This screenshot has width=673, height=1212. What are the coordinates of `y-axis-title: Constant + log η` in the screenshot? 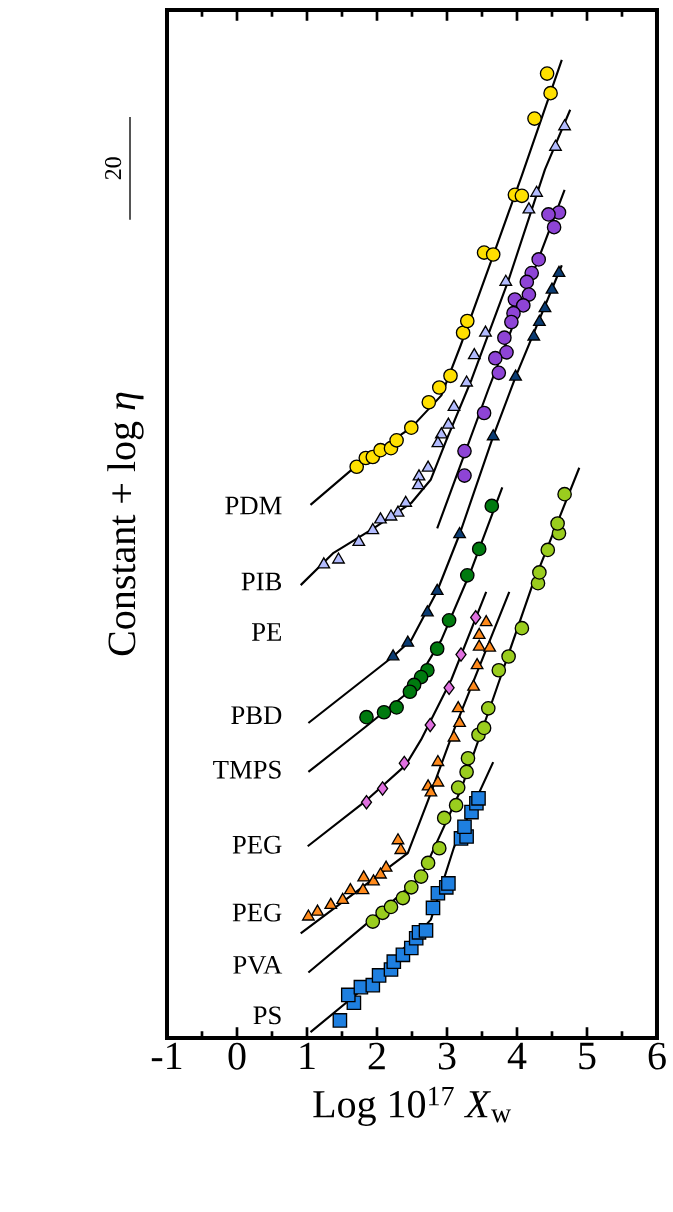 It's located at (125, 524).